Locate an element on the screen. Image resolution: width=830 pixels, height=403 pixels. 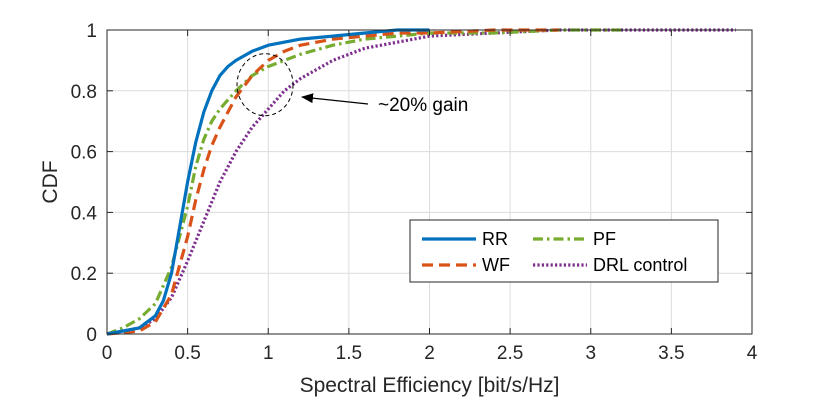
legend-label-pf: PF is located at coordinates (604, 239).